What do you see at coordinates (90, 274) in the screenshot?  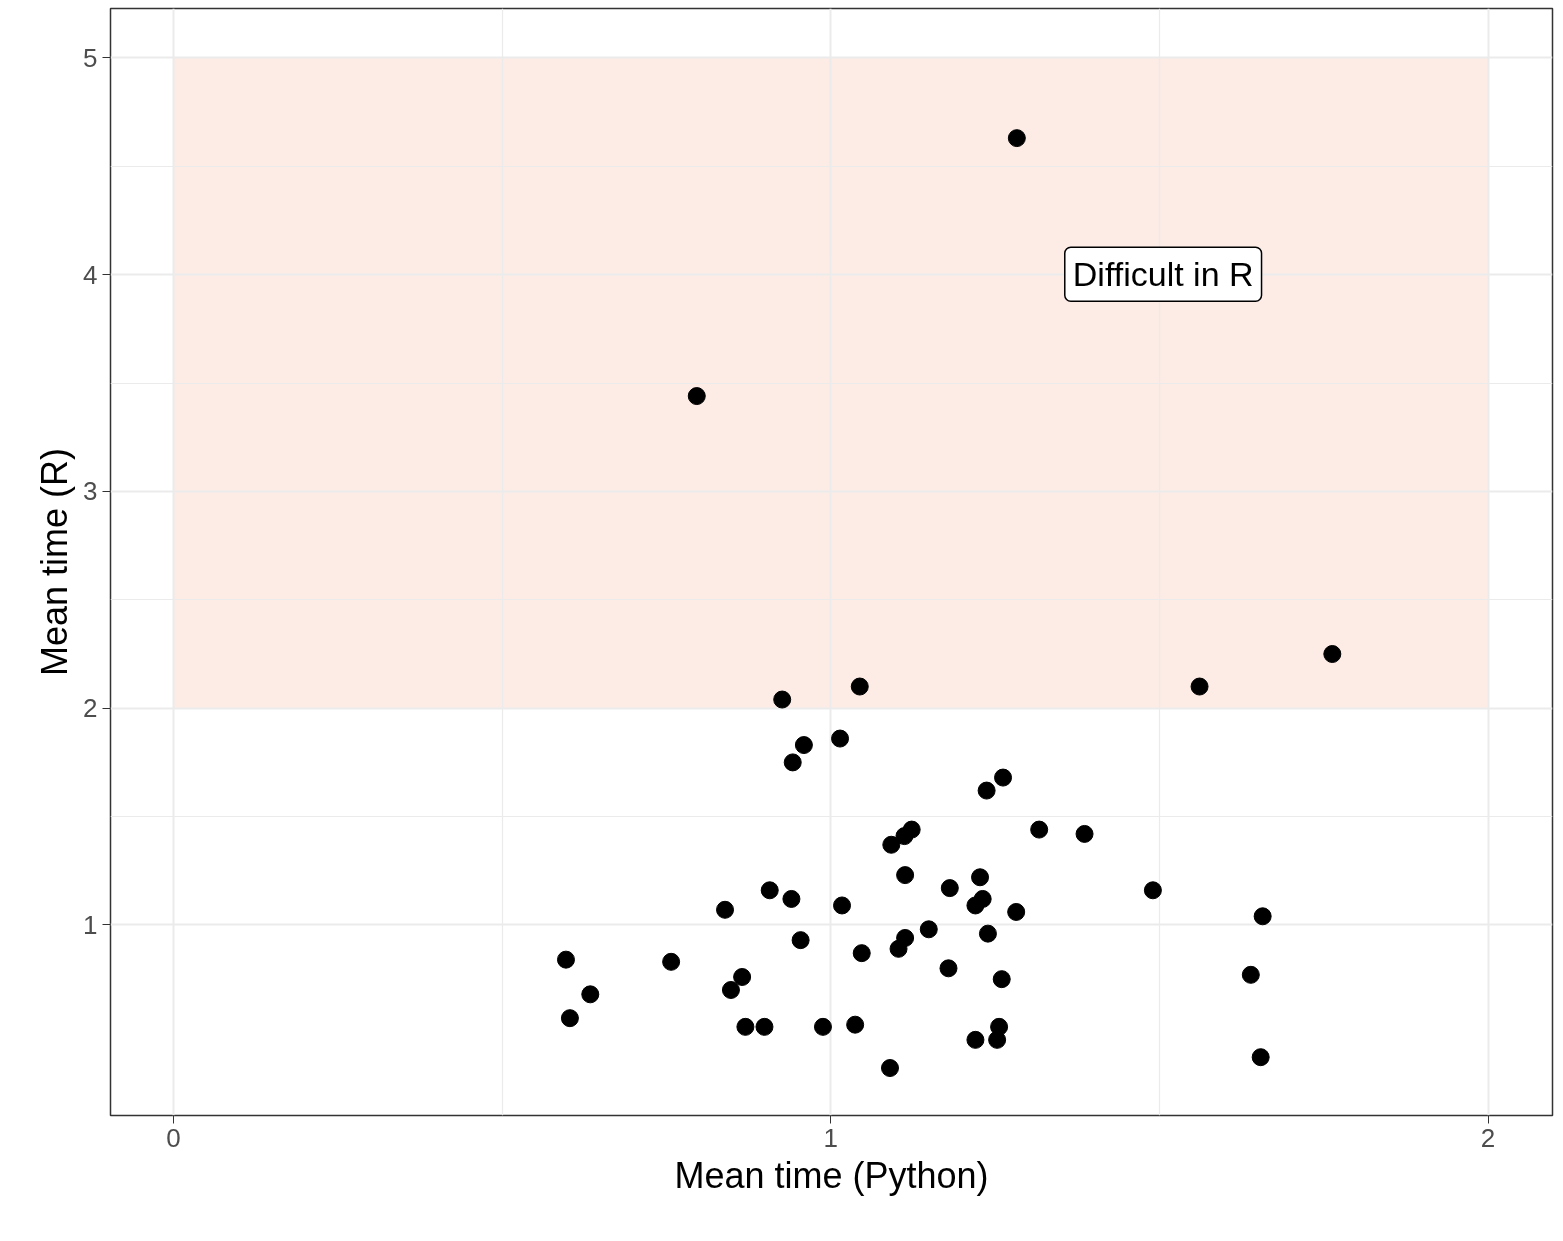 I see `y-tick-label: 4` at bounding box center [90, 274].